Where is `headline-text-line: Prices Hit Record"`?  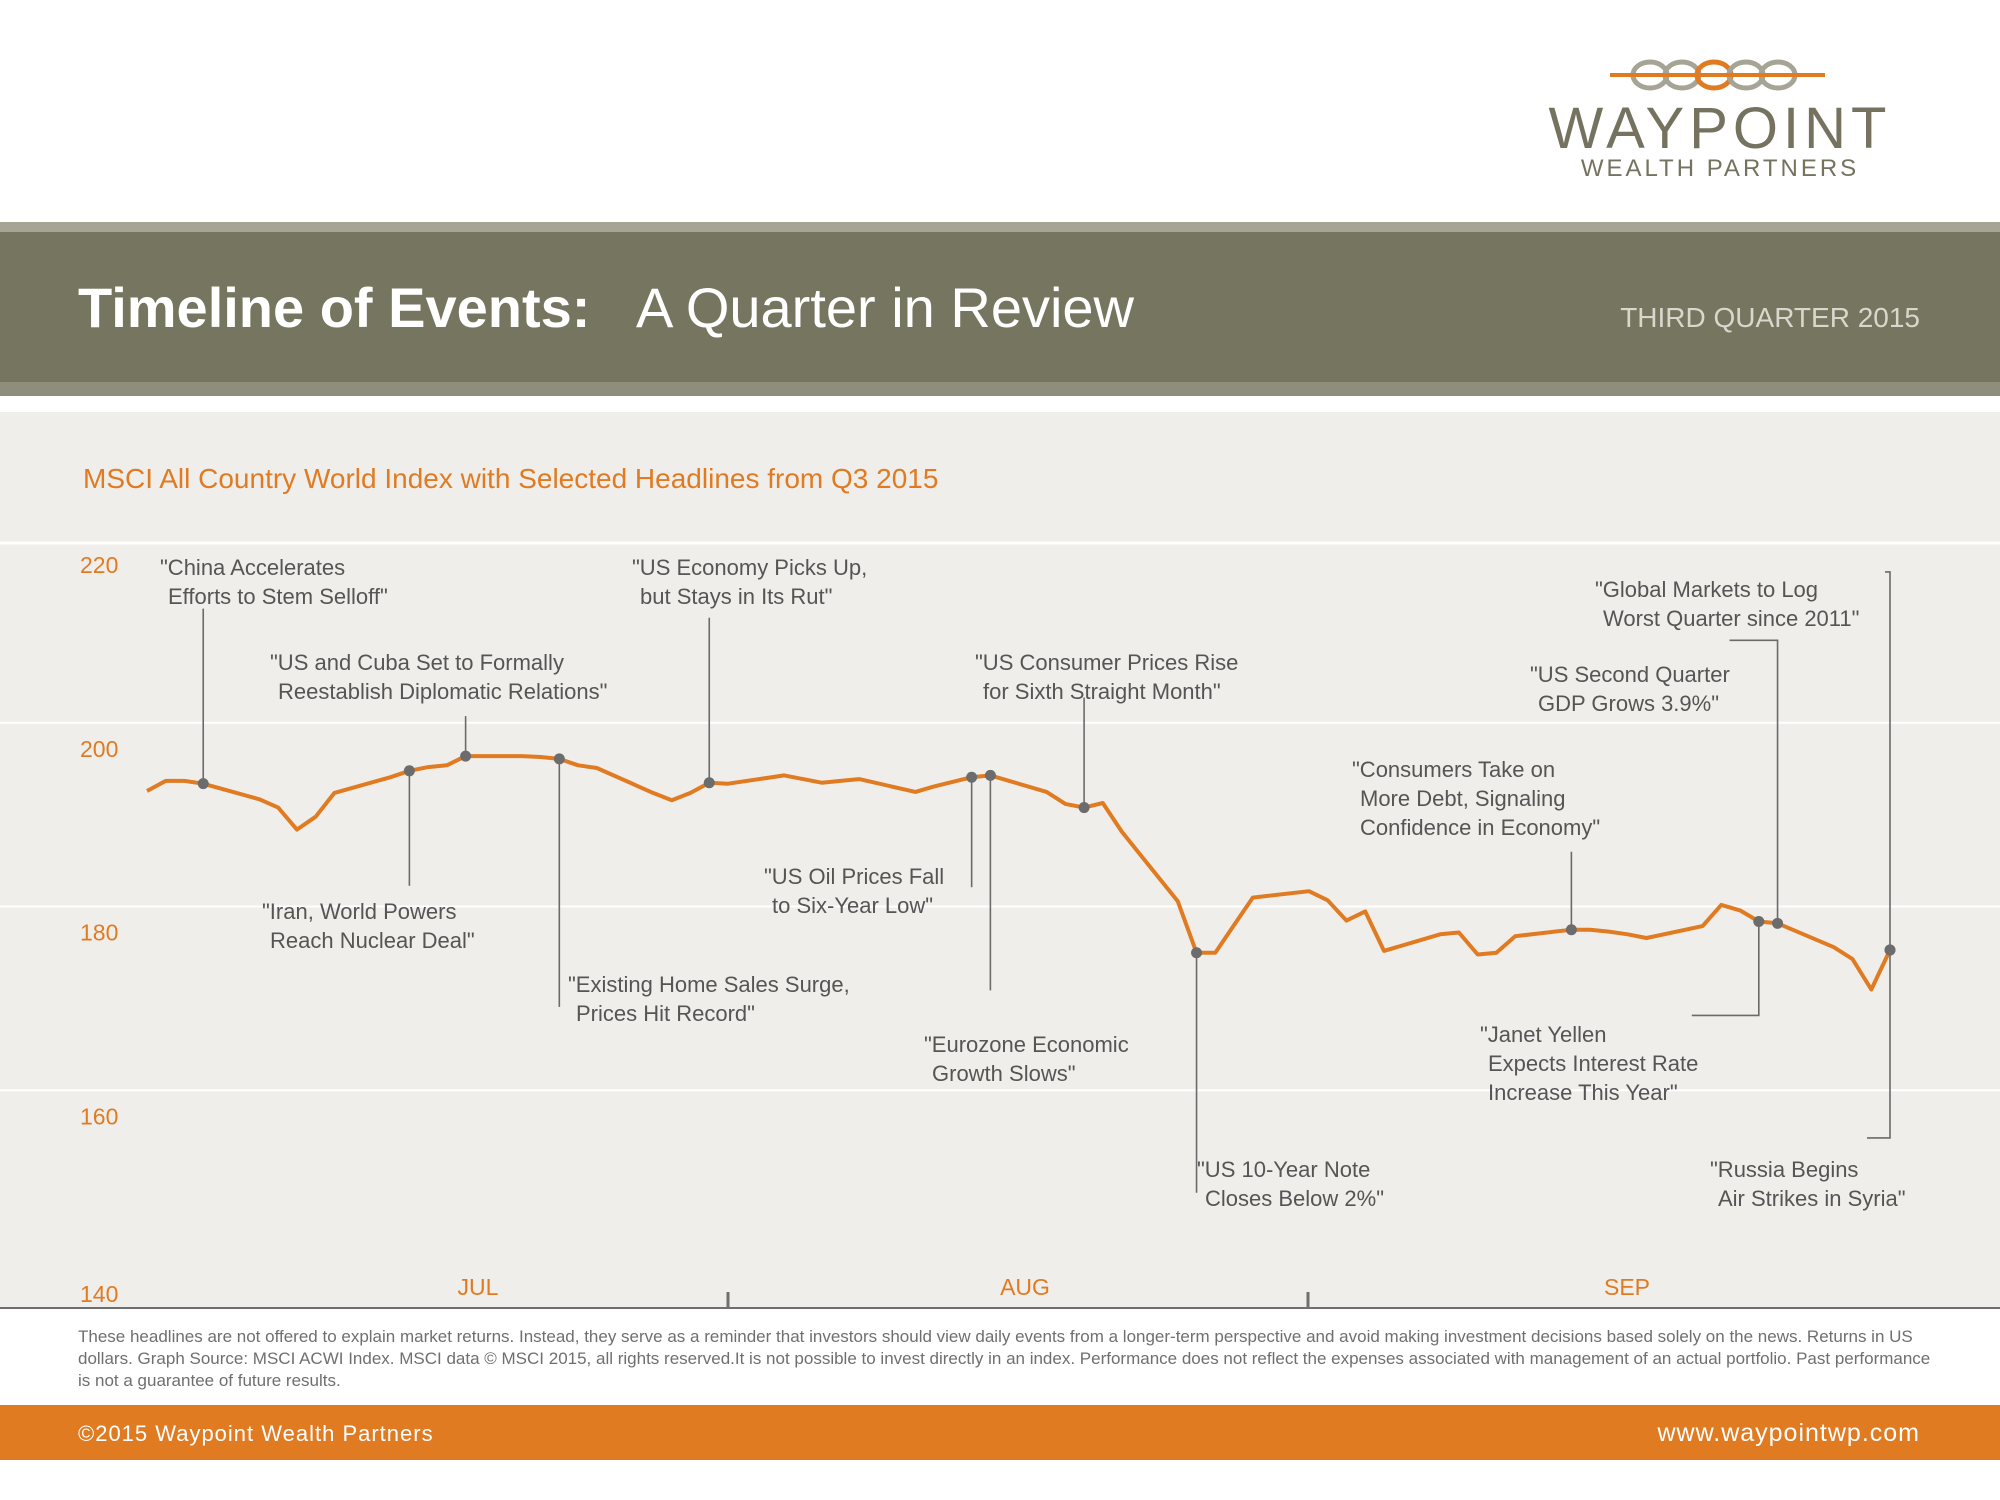 headline-text-line: Prices Hit Record" is located at coordinates (665, 1013).